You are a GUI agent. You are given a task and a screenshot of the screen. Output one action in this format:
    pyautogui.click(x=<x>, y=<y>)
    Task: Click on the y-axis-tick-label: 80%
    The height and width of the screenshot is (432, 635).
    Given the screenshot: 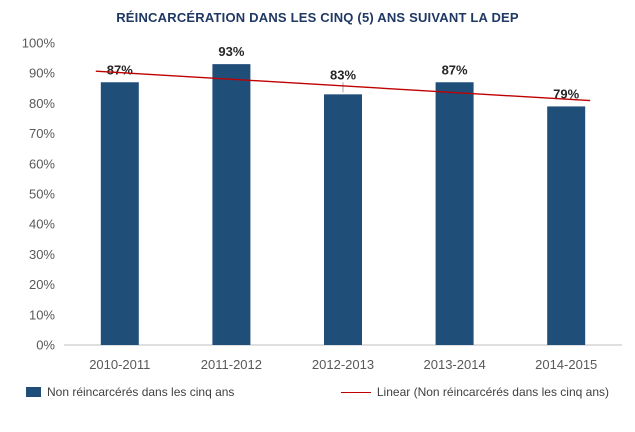 What is the action you would take?
    pyautogui.click(x=42, y=103)
    